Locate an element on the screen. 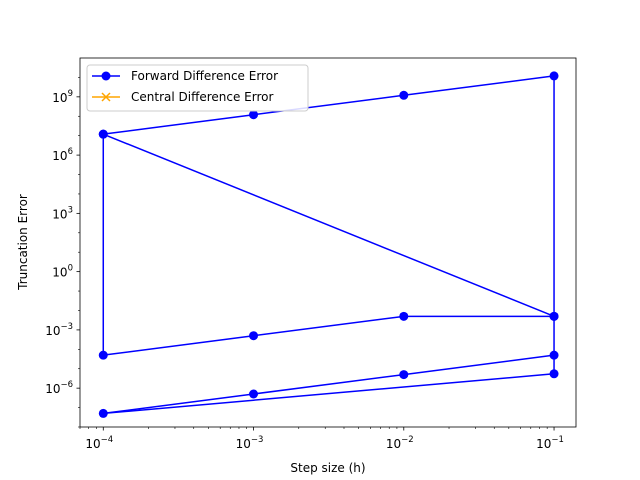 The height and width of the screenshot is (480, 640). x-axis-label: Step size (h) is located at coordinates (327, 468).